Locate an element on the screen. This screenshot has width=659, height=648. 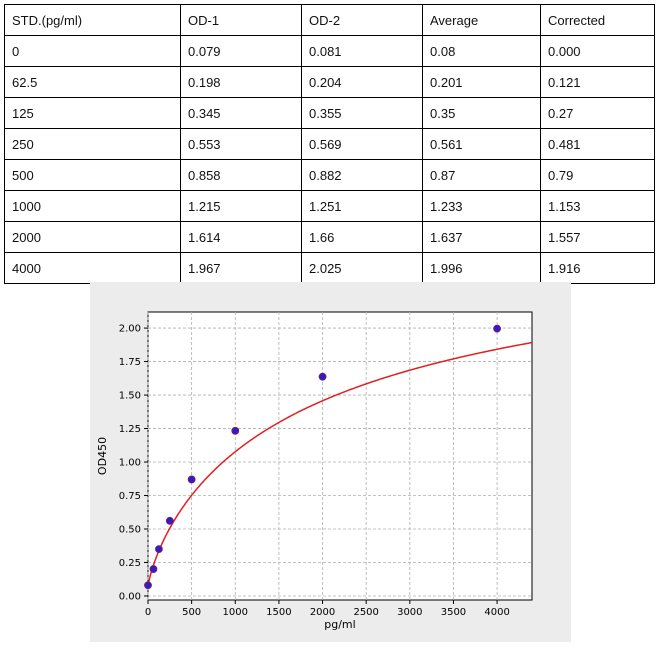
table-cell: 0.345 is located at coordinates (241, 113).